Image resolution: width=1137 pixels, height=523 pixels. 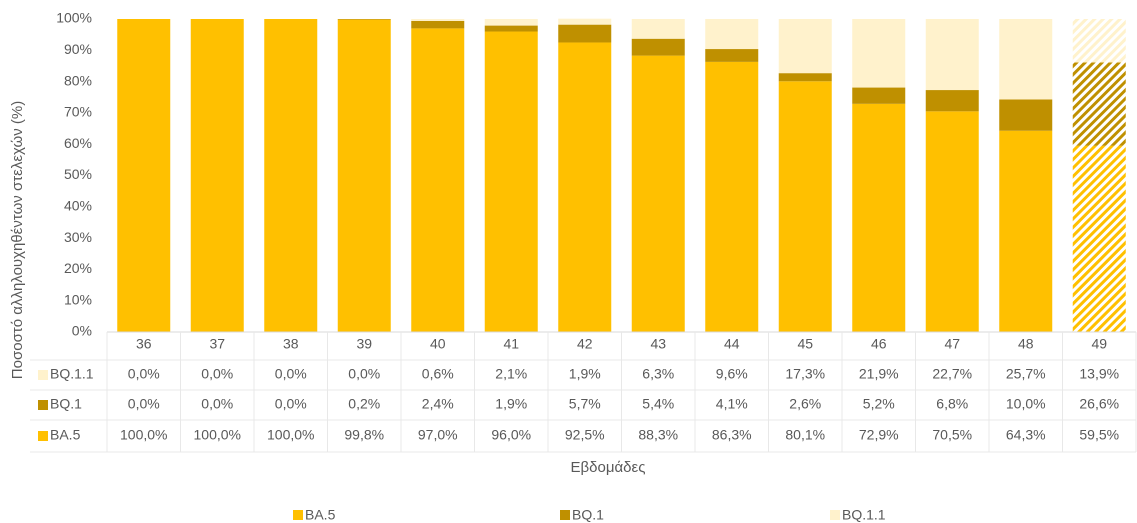 What do you see at coordinates (732, 374) in the screenshot?
I see `table-value: 9,6%` at bounding box center [732, 374].